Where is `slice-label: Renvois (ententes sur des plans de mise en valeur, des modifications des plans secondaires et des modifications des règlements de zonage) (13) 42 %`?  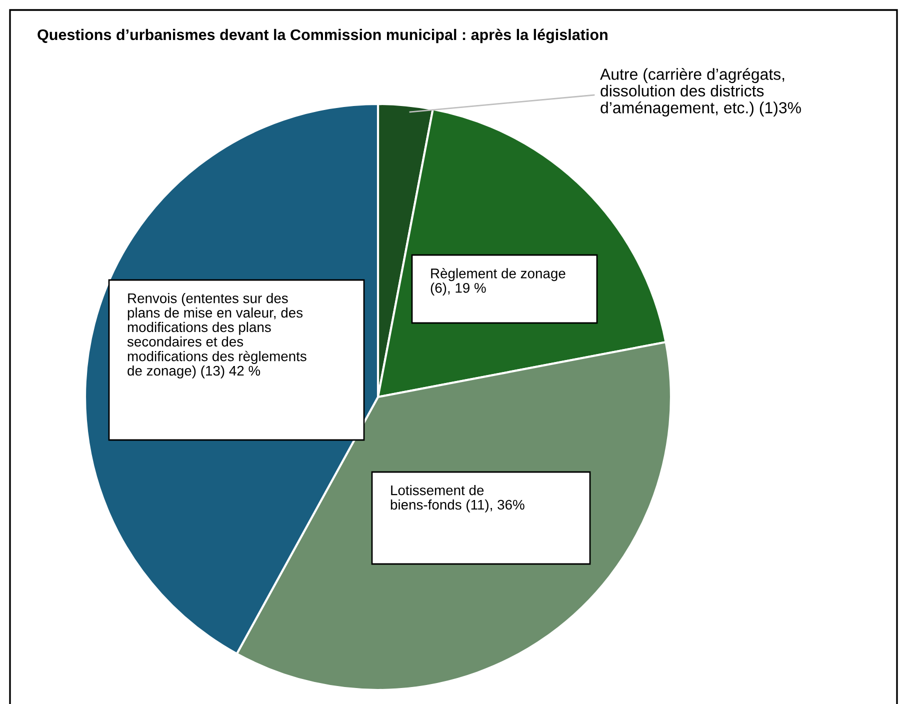
slice-label: Renvois (ententes sur des plans de mise en valeur, des modifications des plans secondaires et des modifications des règlements de zonage) (13) 42 % is located at coordinates (216, 335).